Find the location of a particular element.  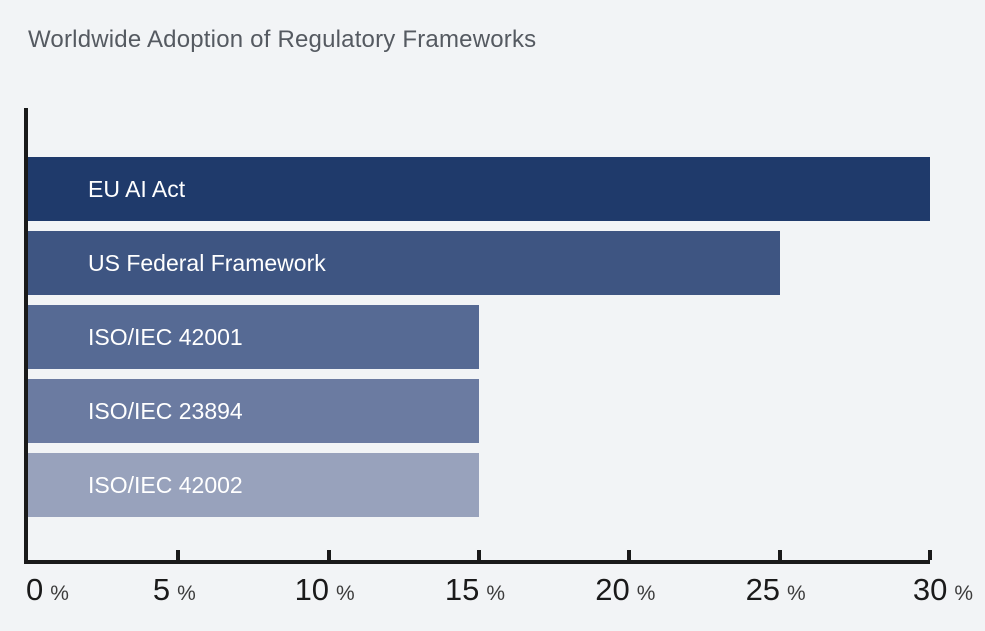

tick-number: 10 is located at coordinates (312, 589).